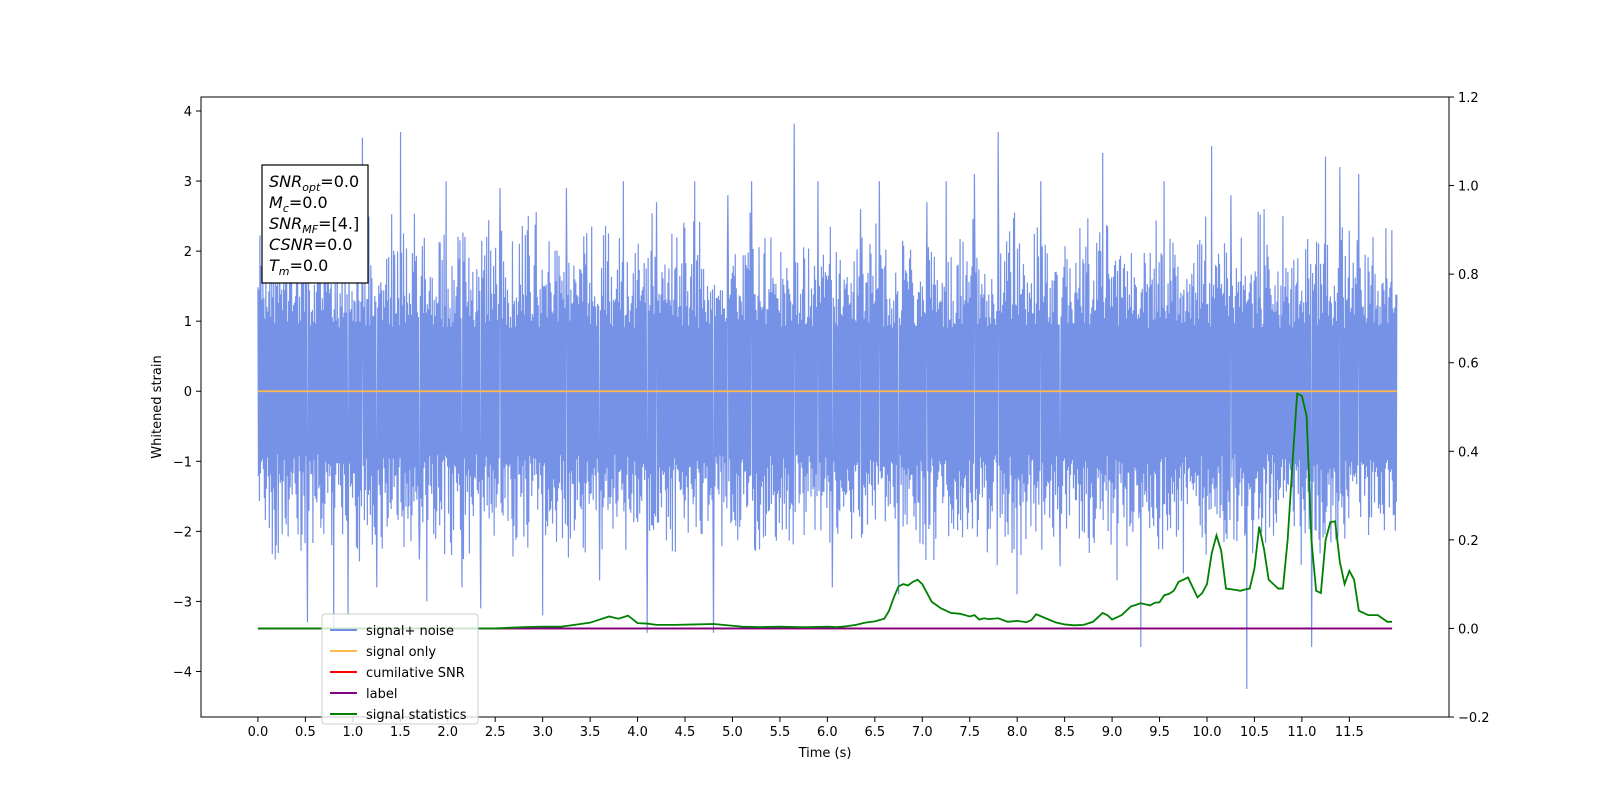 The height and width of the screenshot is (800, 1600). What do you see at coordinates (381, 694) in the screenshot?
I see `legend-label: label` at bounding box center [381, 694].